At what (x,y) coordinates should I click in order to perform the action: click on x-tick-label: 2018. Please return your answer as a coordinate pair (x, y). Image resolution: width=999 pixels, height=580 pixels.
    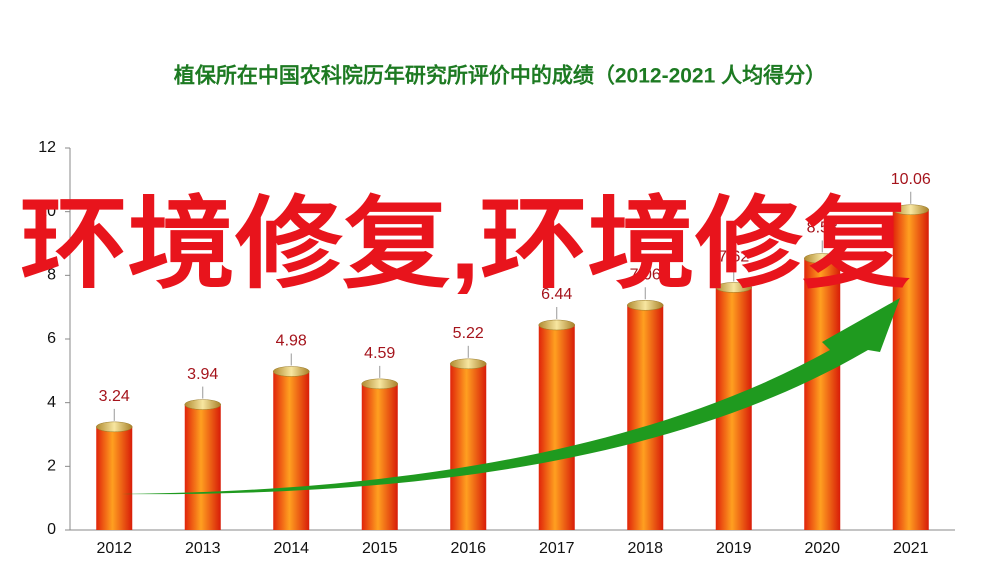
    Looking at the image, I should click on (645, 548).